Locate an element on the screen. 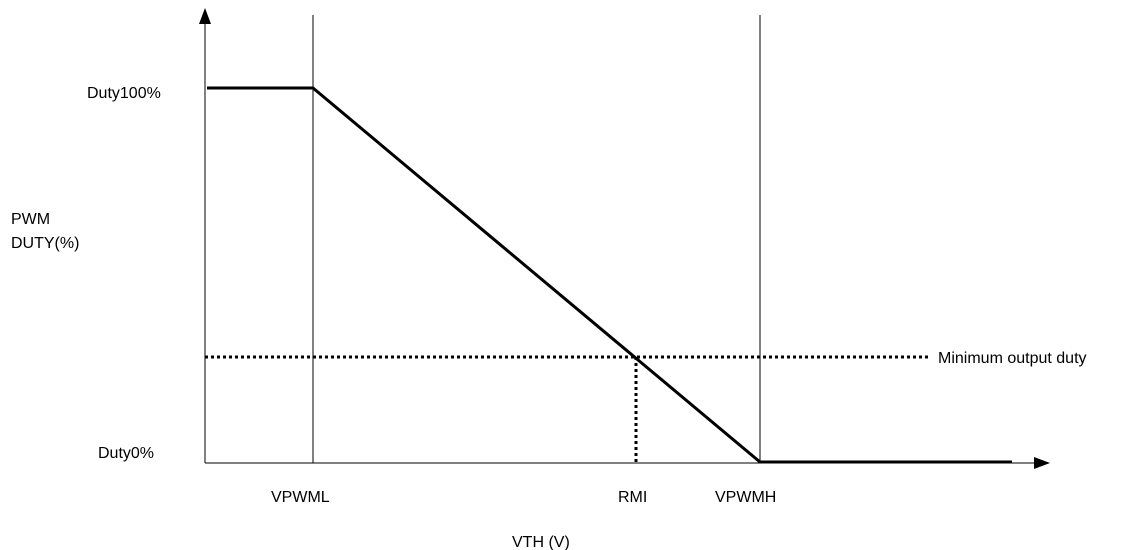 The width and height of the screenshot is (1146, 550). label-vpwml: VPWML is located at coordinates (300, 497).